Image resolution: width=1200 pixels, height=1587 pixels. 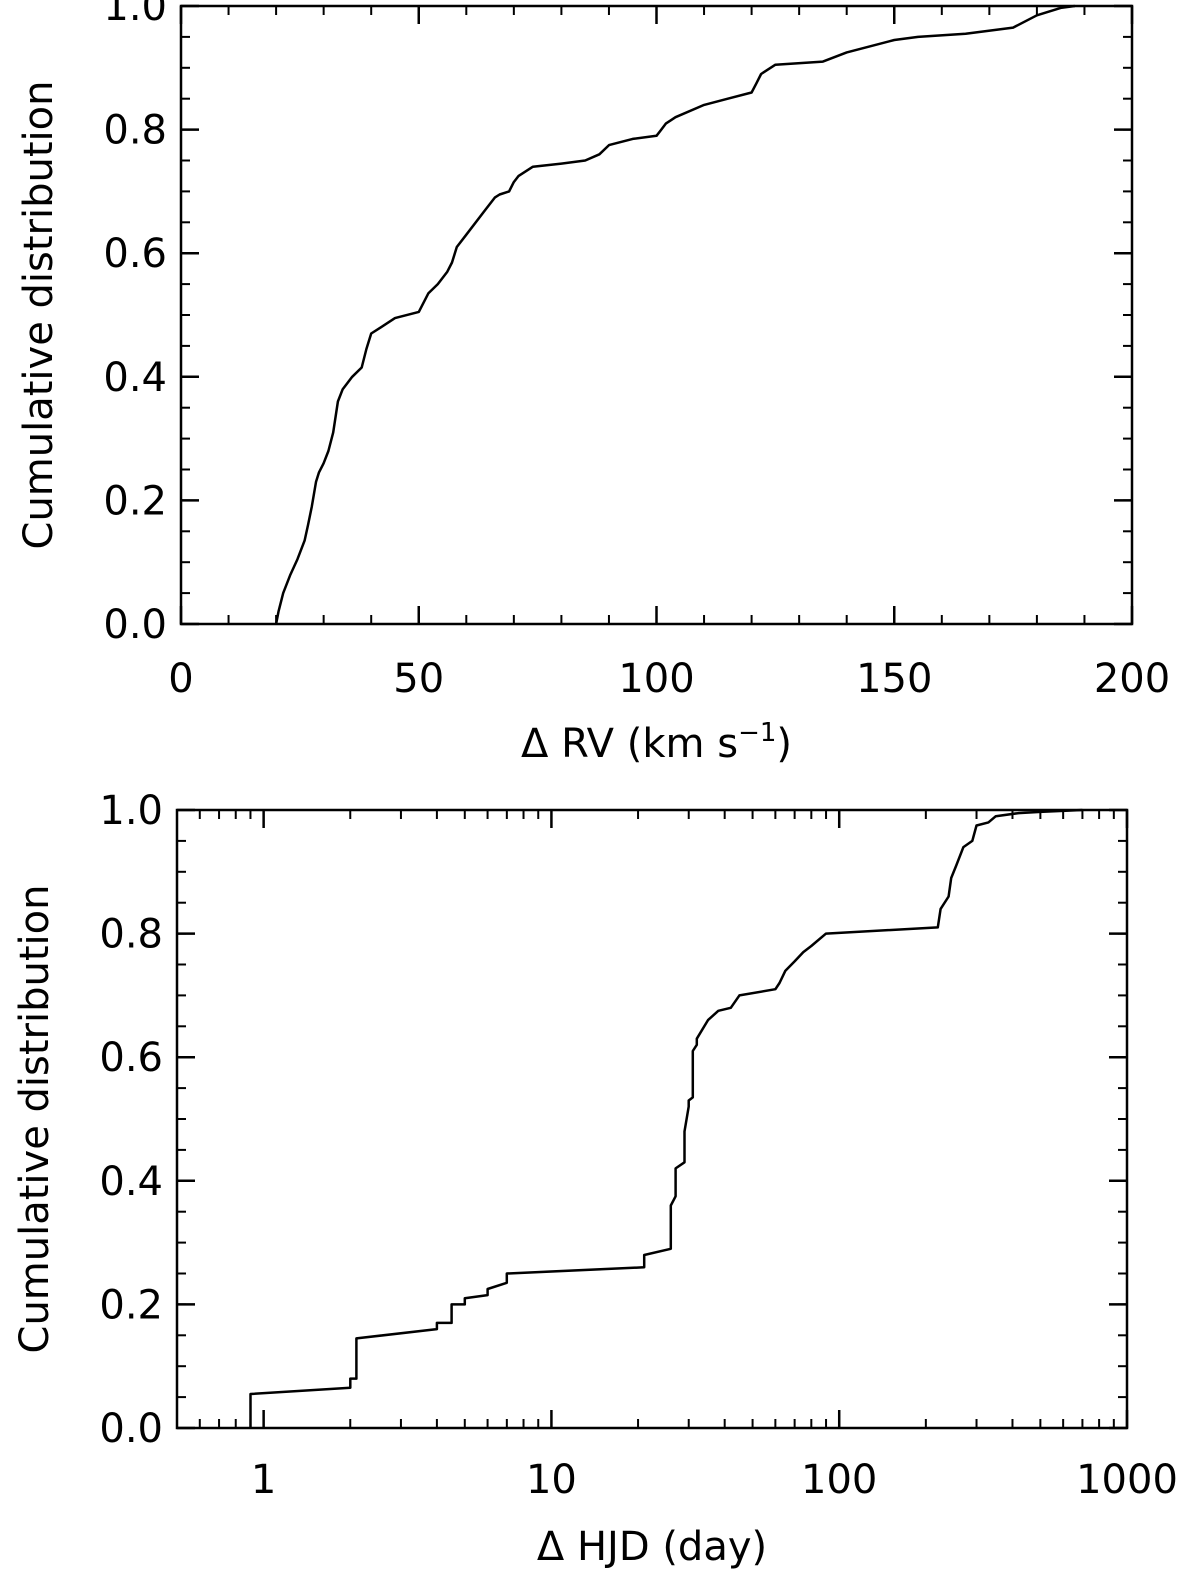 What do you see at coordinates (1127, 1480) in the screenshot?
I see `x-tick-label: 1000` at bounding box center [1127, 1480].